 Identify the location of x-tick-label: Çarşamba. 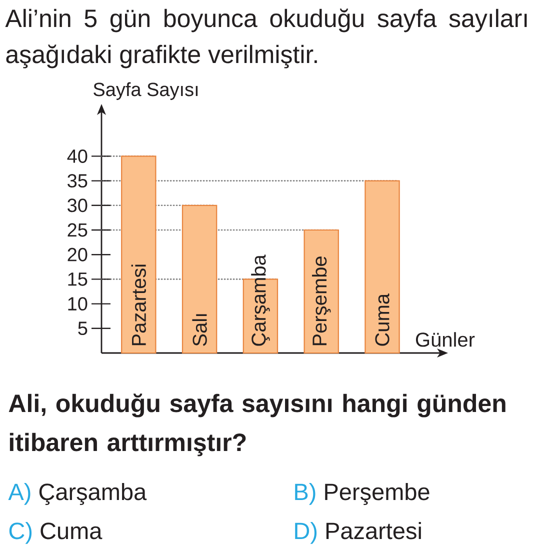
(260, 300).